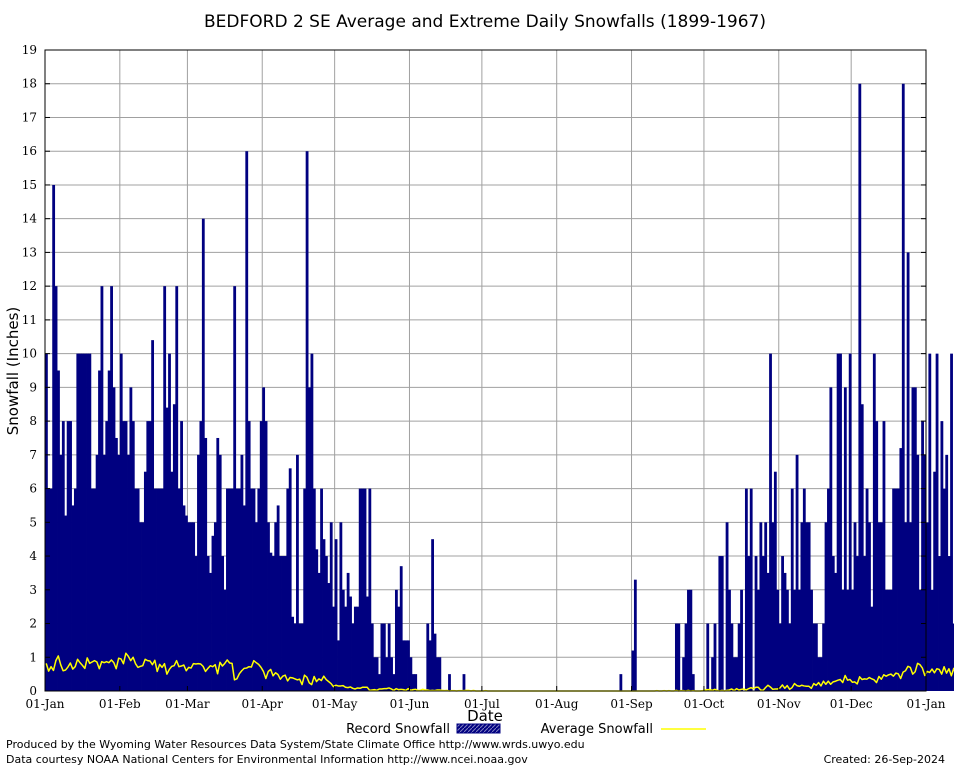  What do you see at coordinates (29, 252) in the screenshot?
I see `y-tick-label: 13` at bounding box center [29, 252].